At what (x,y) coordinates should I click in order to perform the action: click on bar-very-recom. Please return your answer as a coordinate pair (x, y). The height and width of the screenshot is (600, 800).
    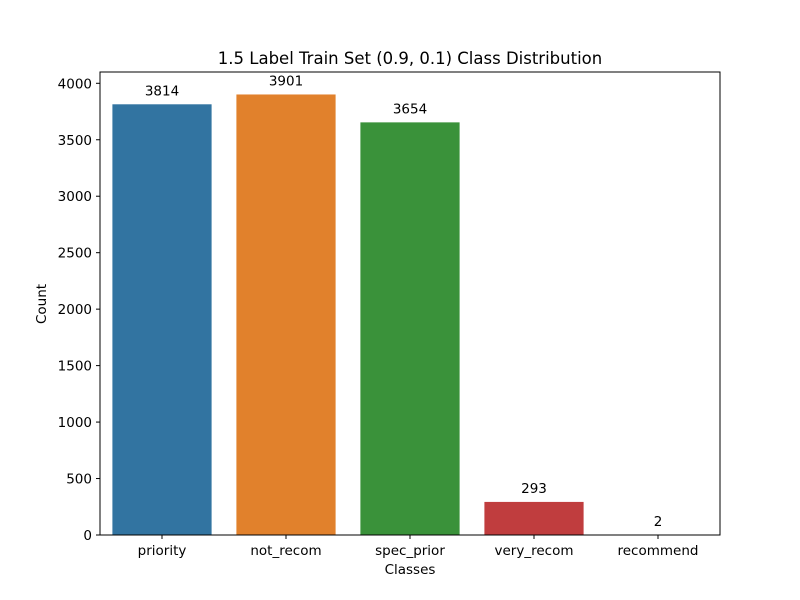
    Looking at the image, I should click on (534, 518).